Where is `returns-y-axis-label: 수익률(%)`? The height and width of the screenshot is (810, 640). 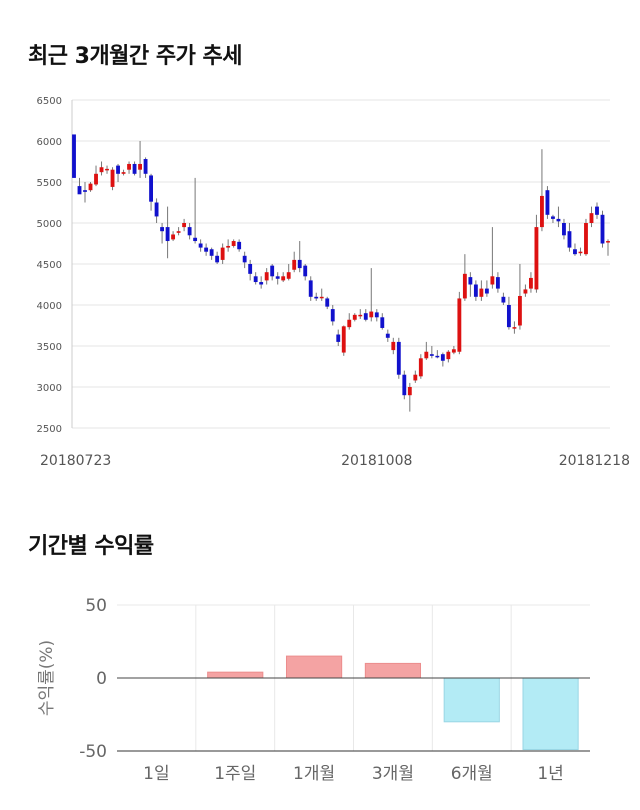
returns-y-axis-label: 수익률(%) is located at coordinates (47, 678).